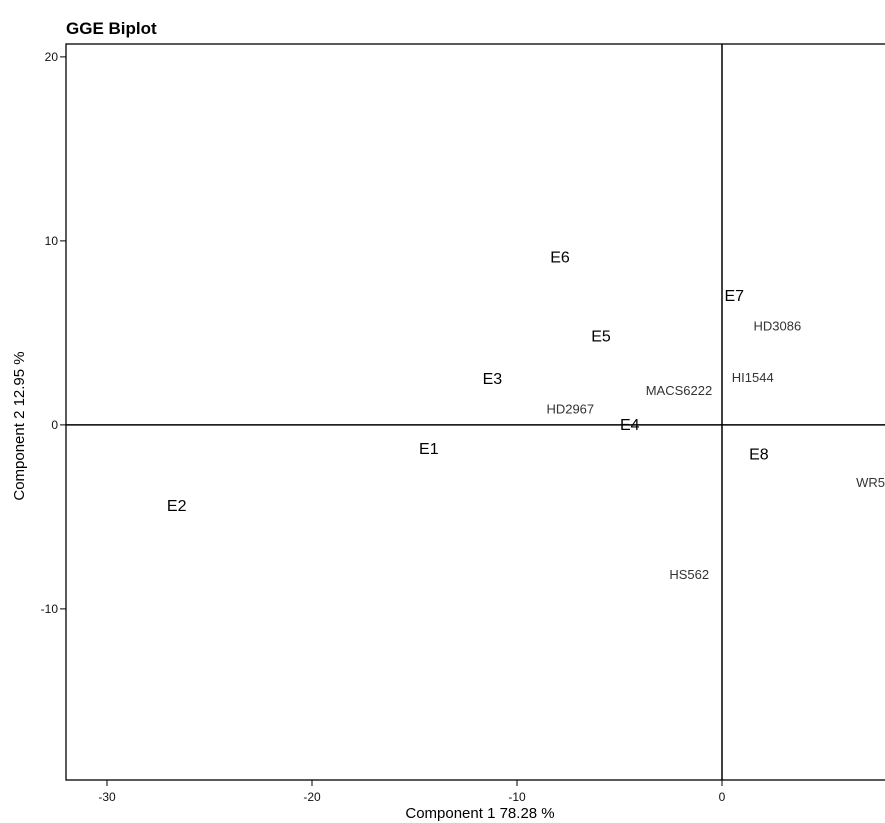 The height and width of the screenshot is (823, 885). Describe the element at coordinates (429, 449) in the screenshot. I see `environment-point-label: E1` at that location.